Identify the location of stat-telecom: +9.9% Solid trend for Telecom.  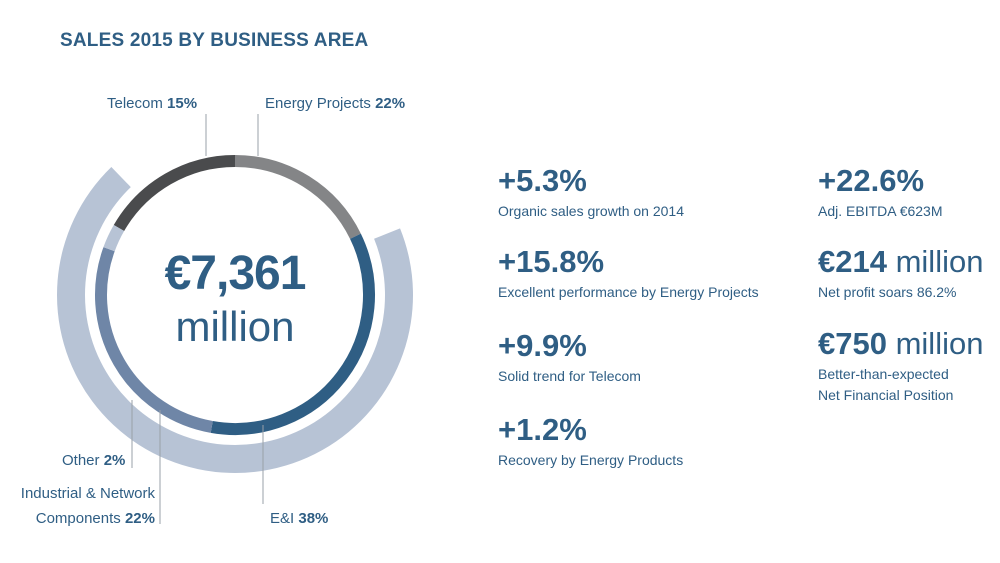
(569, 357).